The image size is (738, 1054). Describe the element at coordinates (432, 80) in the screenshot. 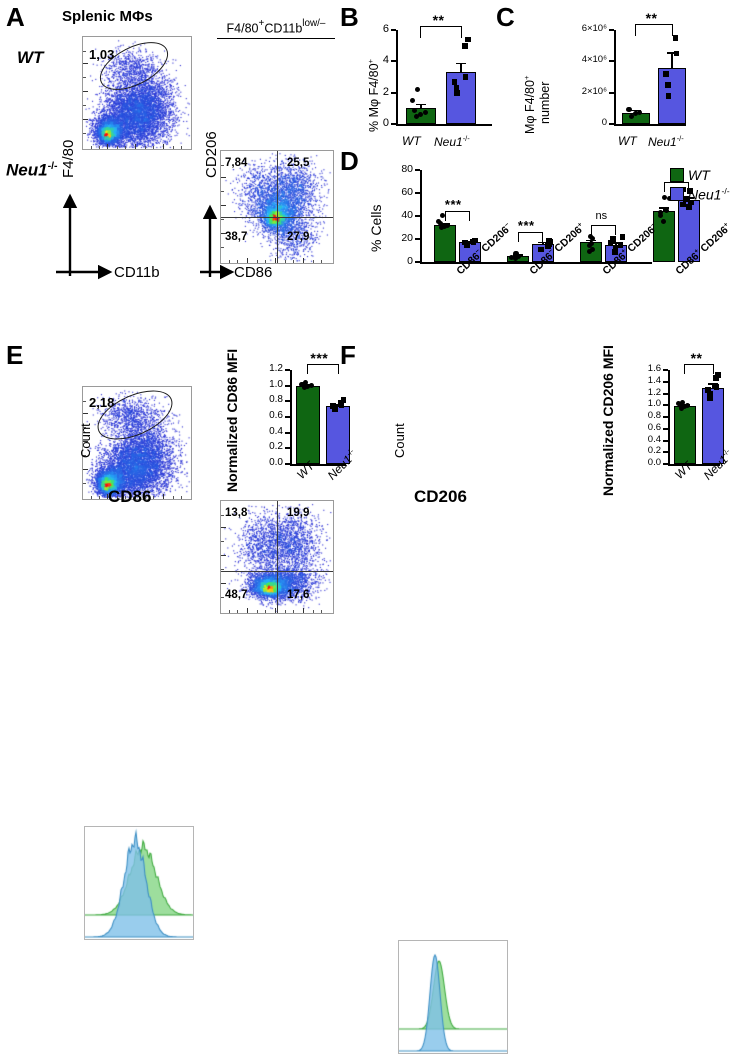

I see `panel-b-chart: 0 2 4 6 ** WT Neu1-/-` at that location.